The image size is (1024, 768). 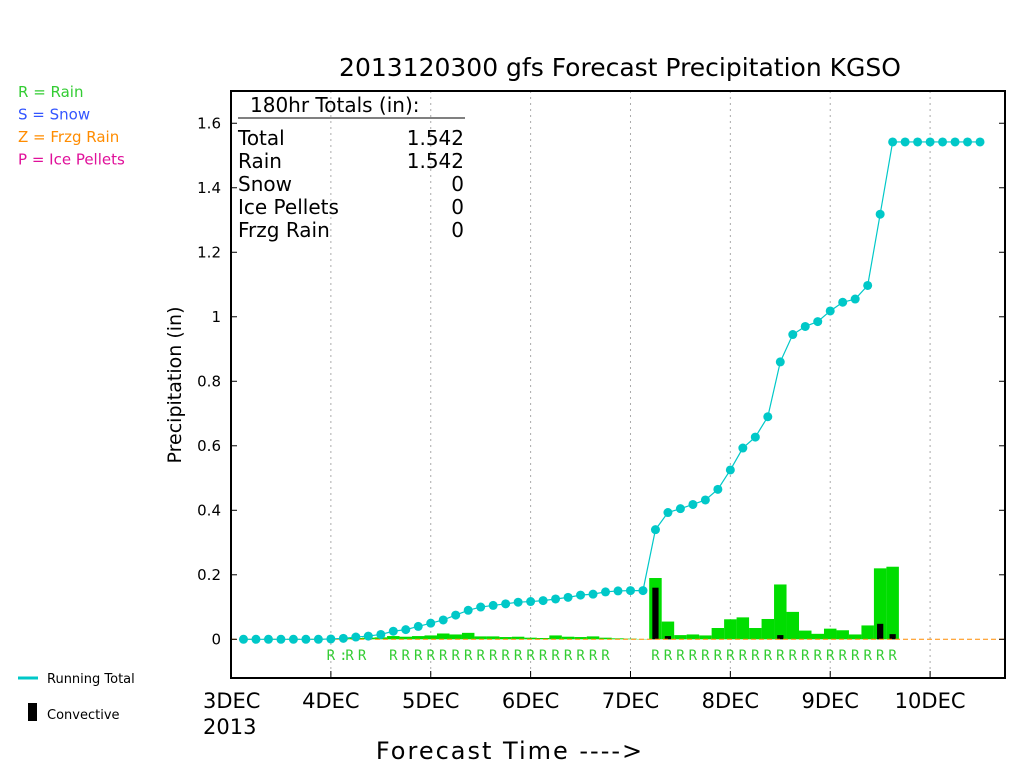 What do you see at coordinates (54, 115) in the screenshot?
I see `ptype-legend-entry: S = Snow` at bounding box center [54, 115].